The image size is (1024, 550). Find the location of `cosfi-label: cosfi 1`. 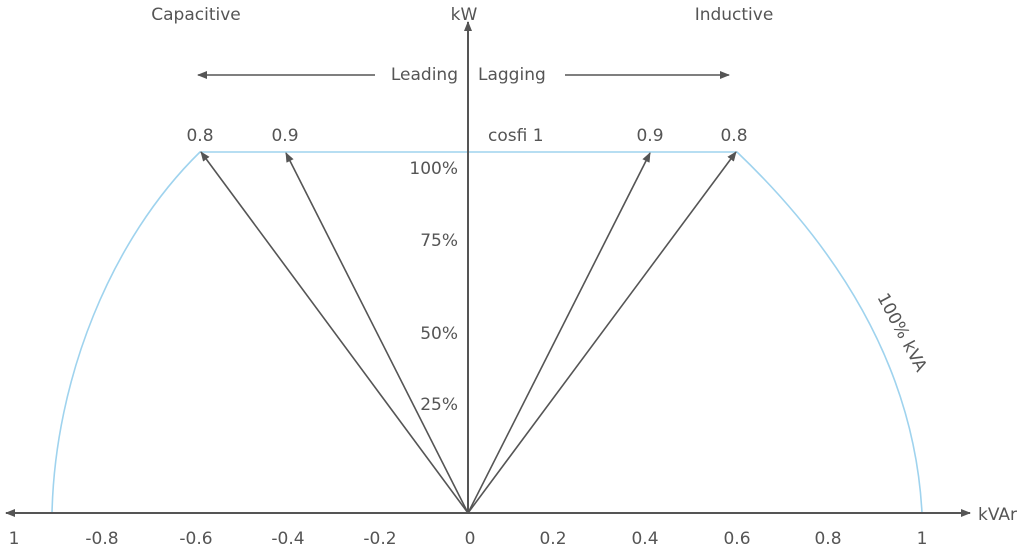

cosfi-label: cosfi 1 is located at coordinates (516, 136).